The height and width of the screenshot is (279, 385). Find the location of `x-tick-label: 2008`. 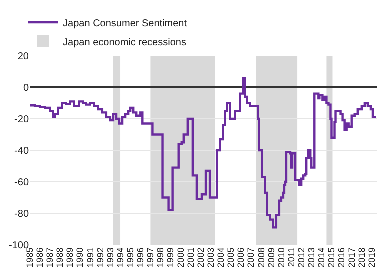

x-tick-label: 2008 is located at coordinates (261, 258).